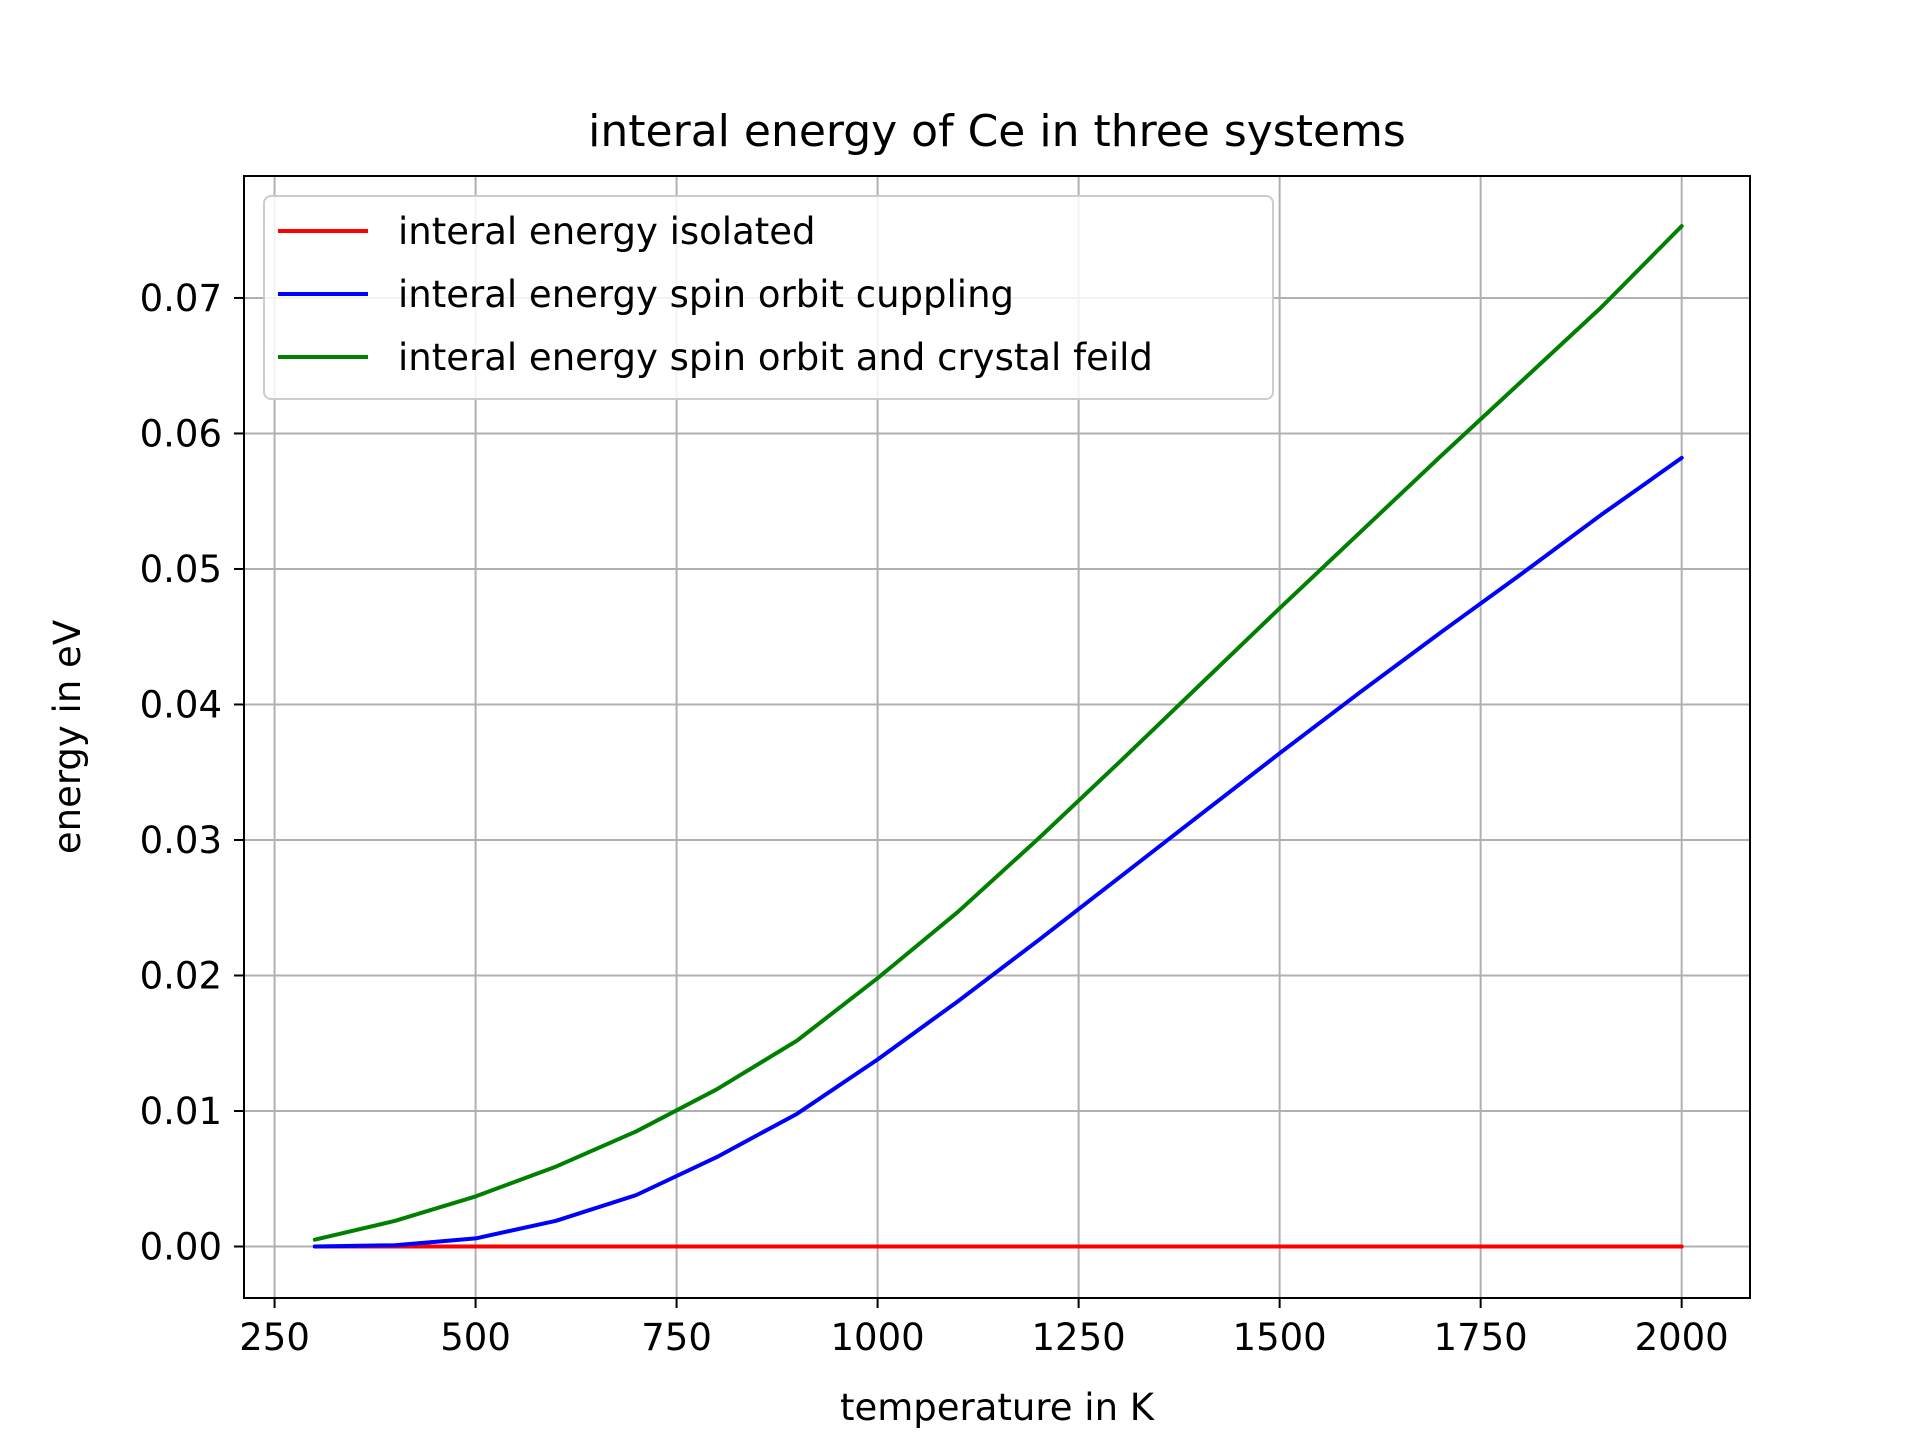 This screenshot has height=1445, width=1920. What do you see at coordinates (67, 737) in the screenshot?
I see `y-axis-title: energy in eV` at bounding box center [67, 737].